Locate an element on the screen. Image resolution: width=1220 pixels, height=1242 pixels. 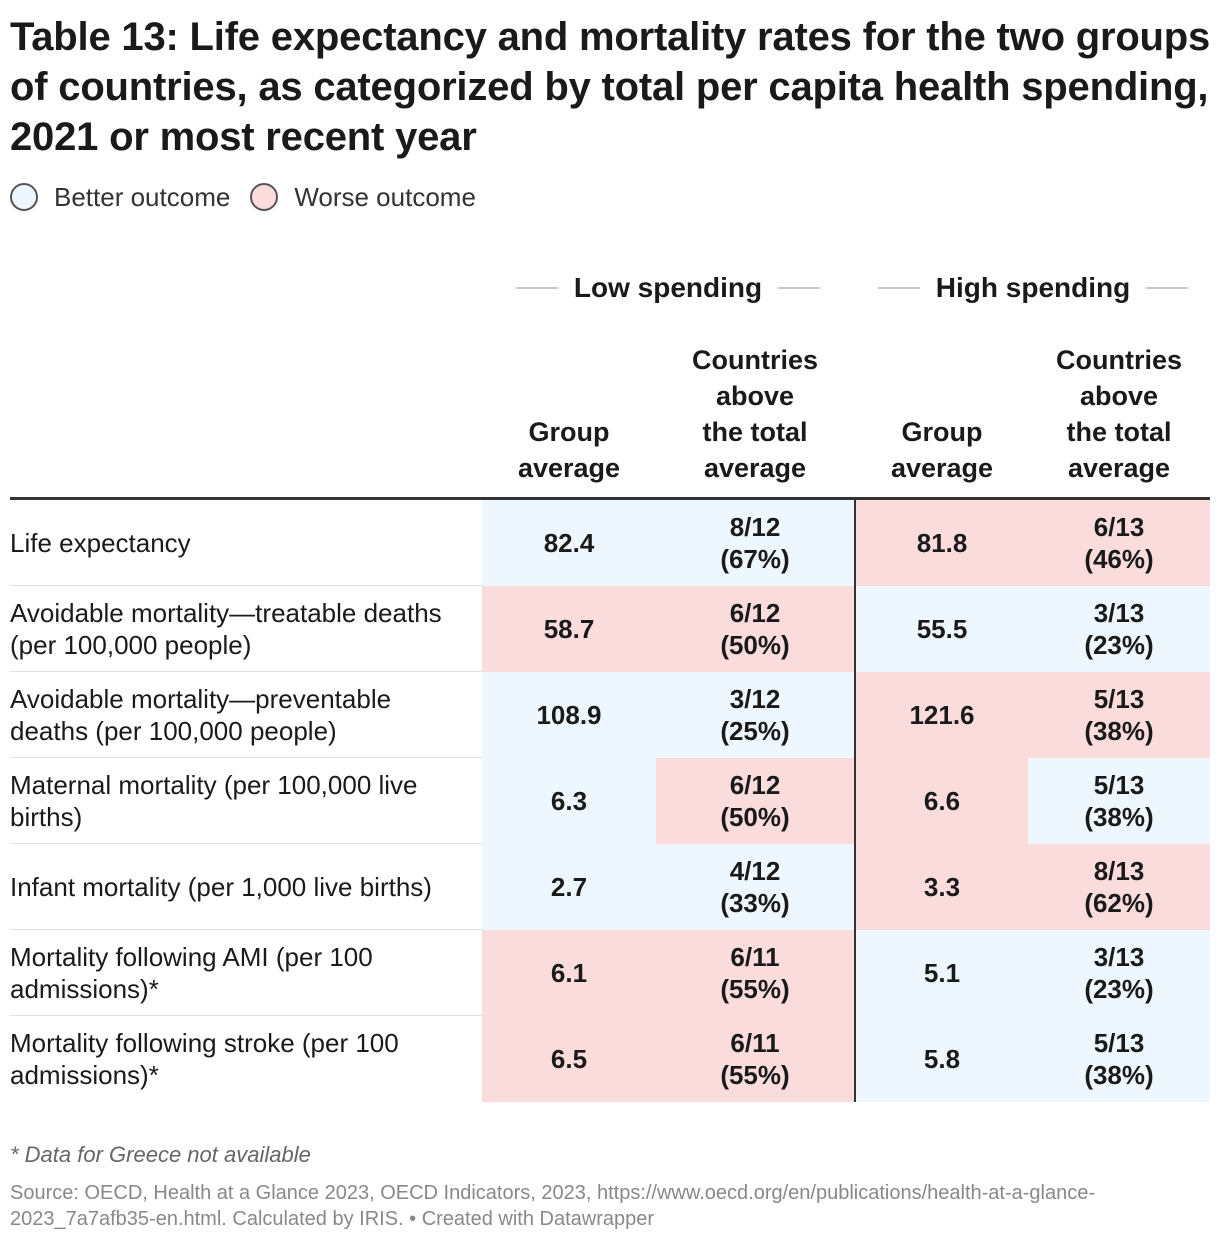
legend-item-worse: Worse outcome is located at coordinates (363, 197).